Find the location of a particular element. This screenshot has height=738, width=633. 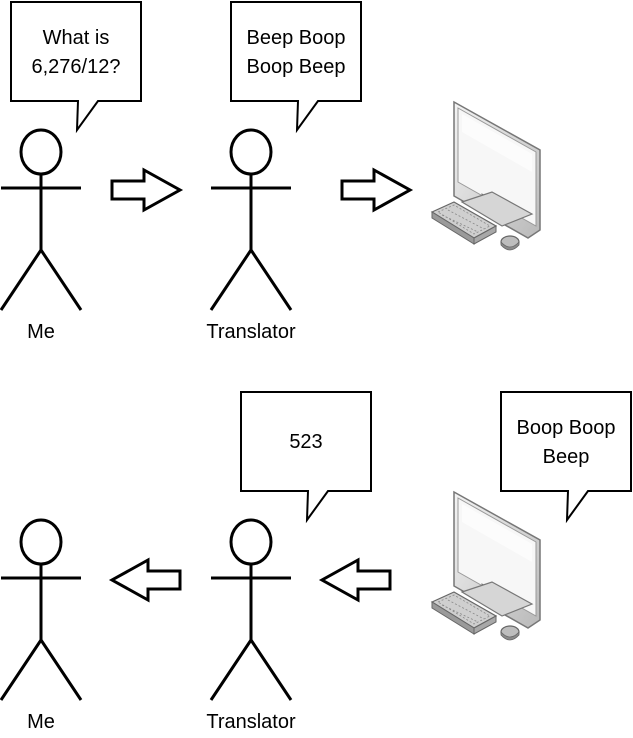

bubble-text-line: Beep is located at coordinates (566, 457).